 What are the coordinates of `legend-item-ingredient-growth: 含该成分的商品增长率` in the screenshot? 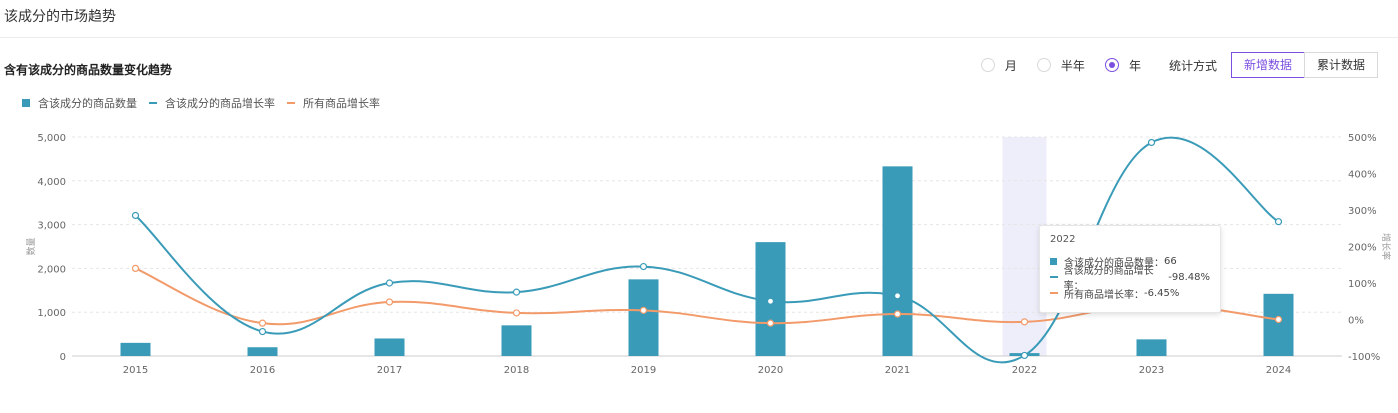 It's located at (212, 103).